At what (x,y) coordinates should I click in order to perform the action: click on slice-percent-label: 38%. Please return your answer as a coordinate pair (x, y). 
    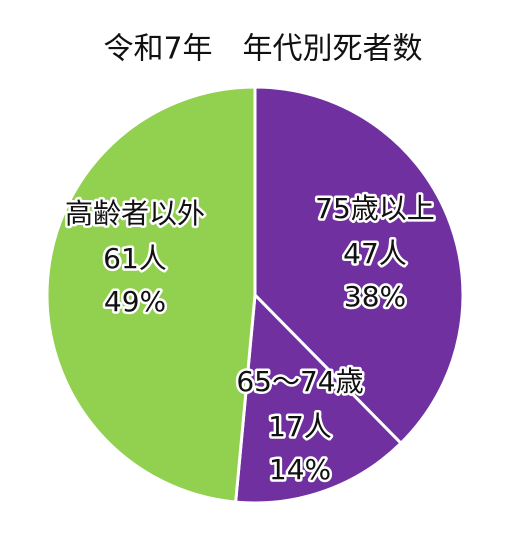
    Looking at the image, I should click on (375, 296).